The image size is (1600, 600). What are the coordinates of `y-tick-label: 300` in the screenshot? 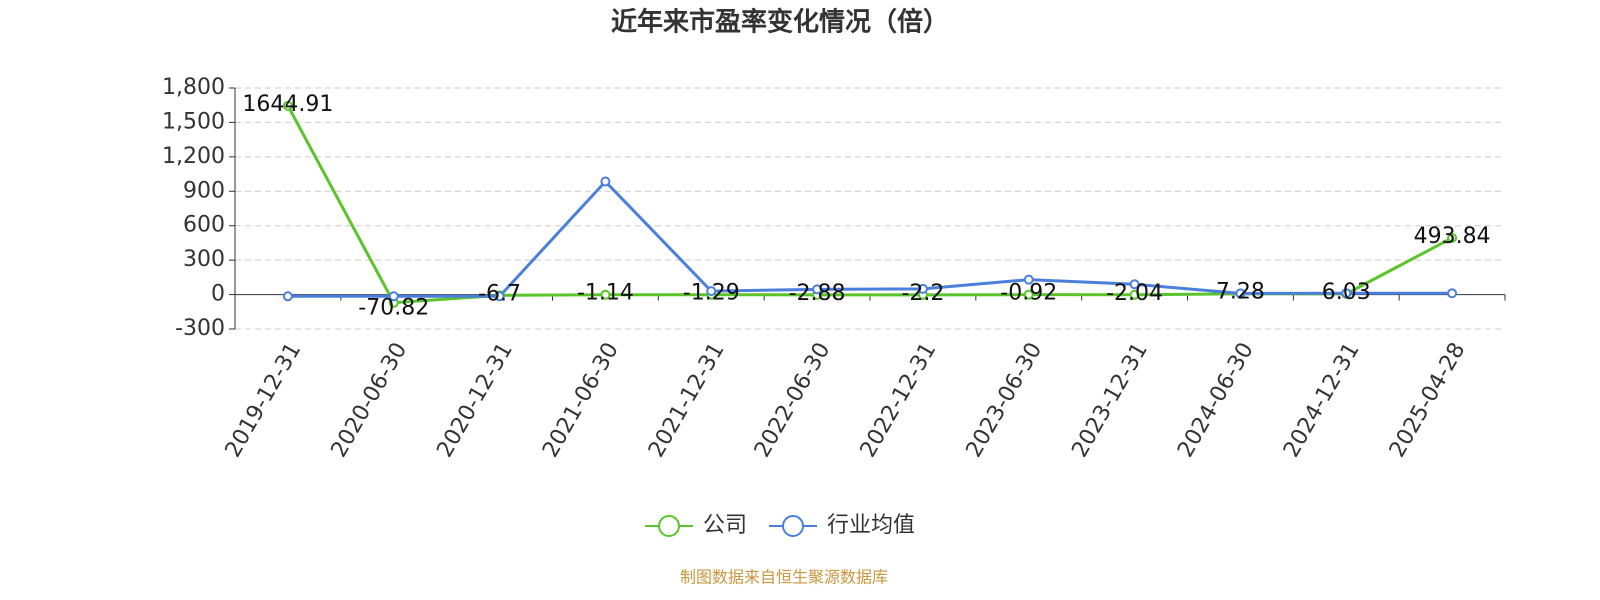 It's located at (204, 259).